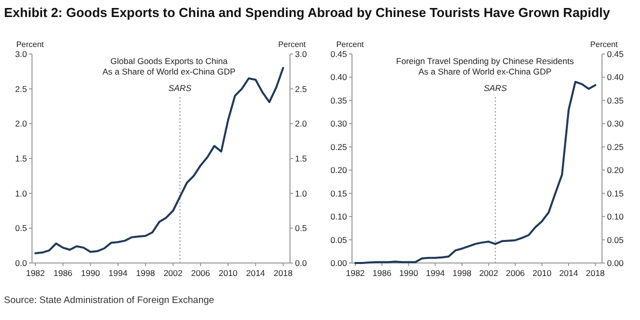  Describe the element at coordinates (301, 228) in the screenshot. I see `y2-tick-label: 0.5` at that location.